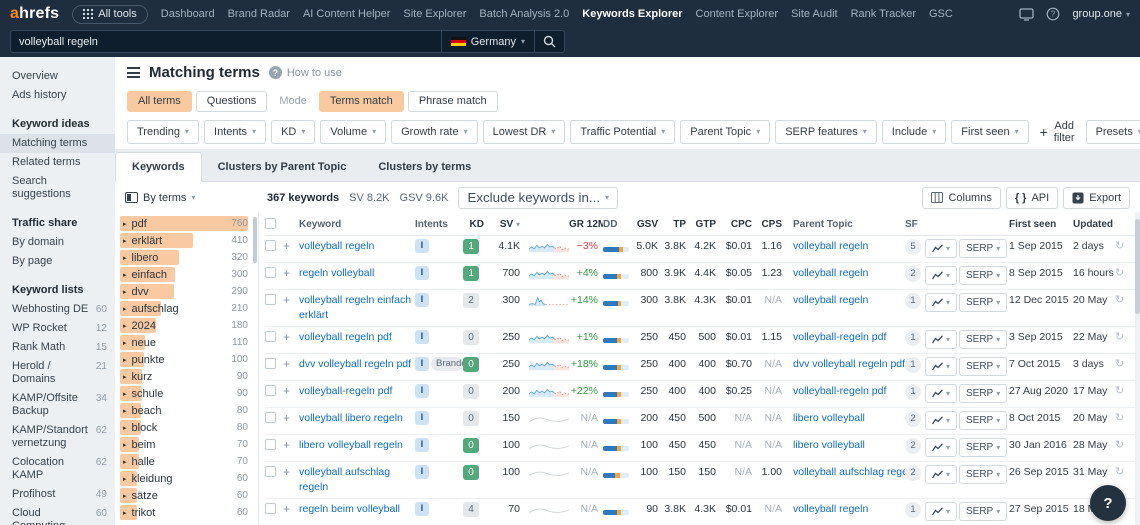 The width and height of the screenshot is (1140, 525). Describe the element at coordinates (549, 41) in the screenshot. I see `search-button` at that location.